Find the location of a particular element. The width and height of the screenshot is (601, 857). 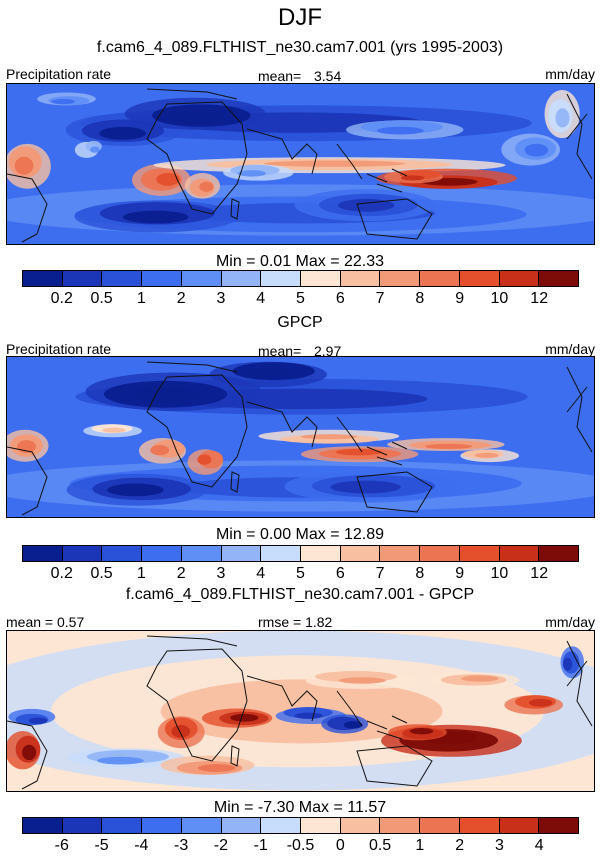

panel2-mean-label: mean= is located at coordinates (280, 351).